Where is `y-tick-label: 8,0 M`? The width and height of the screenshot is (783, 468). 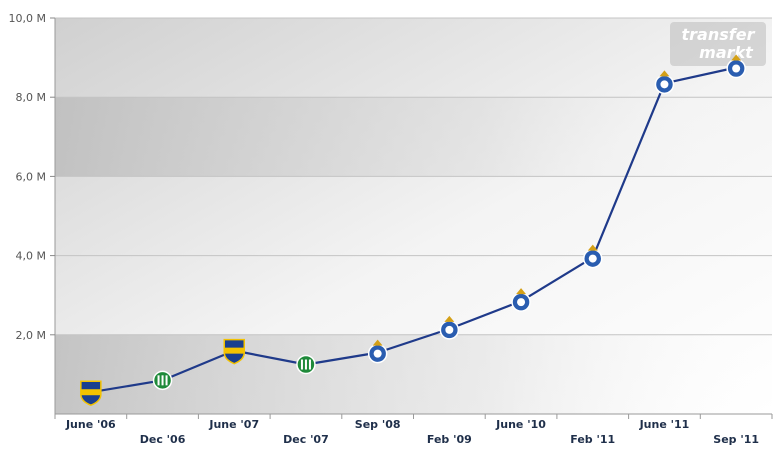
y-tick-label: 8,0 M is located at coordinates (31, 97).